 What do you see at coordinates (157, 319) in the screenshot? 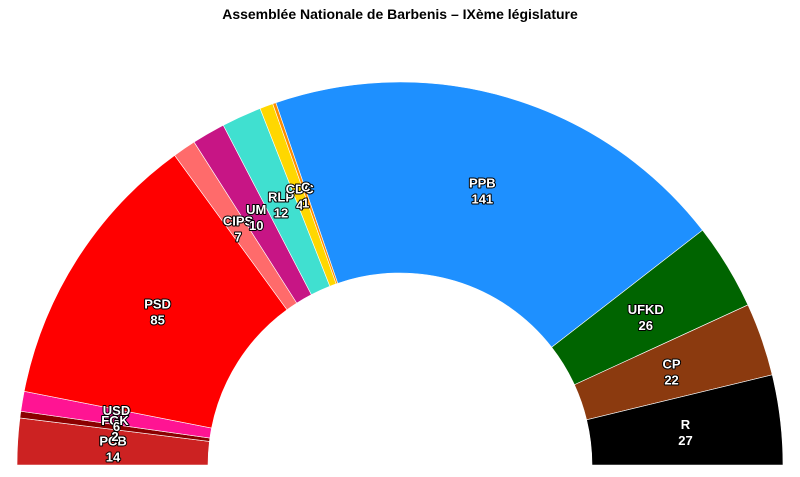
I see `segment-value-psd: 85` at bounding box center [157, 319].